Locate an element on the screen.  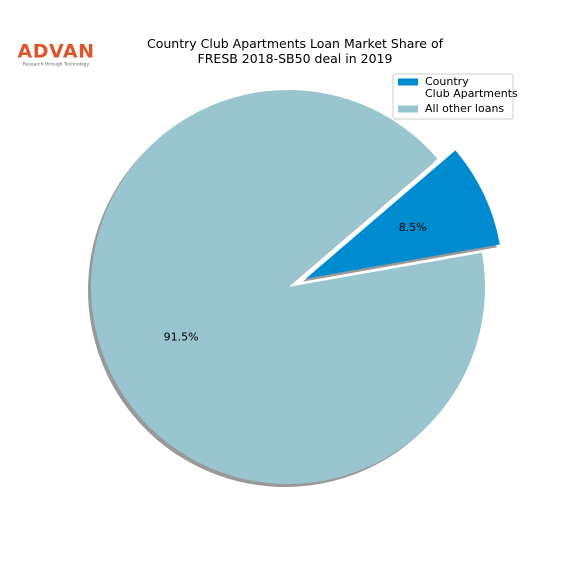
legend-box is located at coordinates (453, 96).